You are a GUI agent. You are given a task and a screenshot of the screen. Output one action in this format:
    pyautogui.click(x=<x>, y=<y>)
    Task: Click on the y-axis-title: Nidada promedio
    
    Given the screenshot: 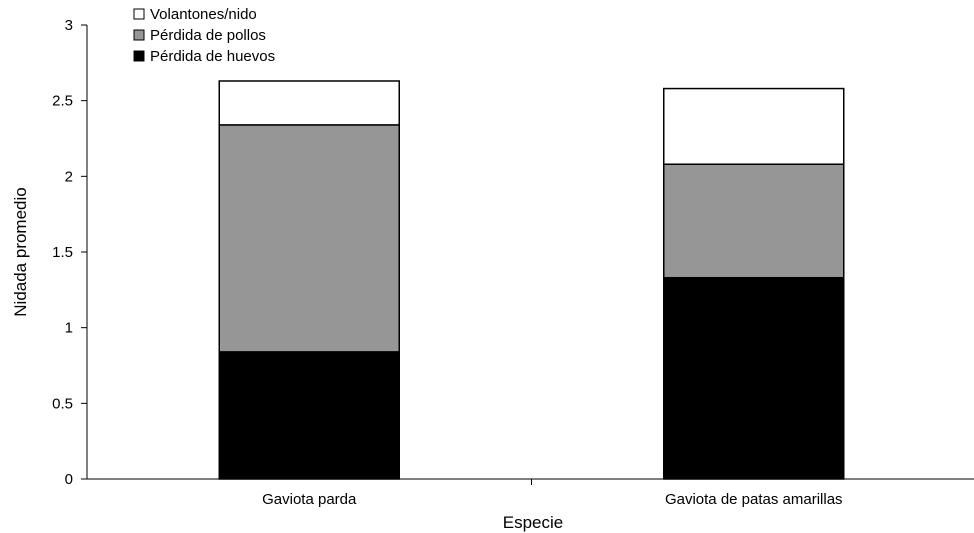 What is the action you would take?
    pyautogui.click(x=20, y=251)
    